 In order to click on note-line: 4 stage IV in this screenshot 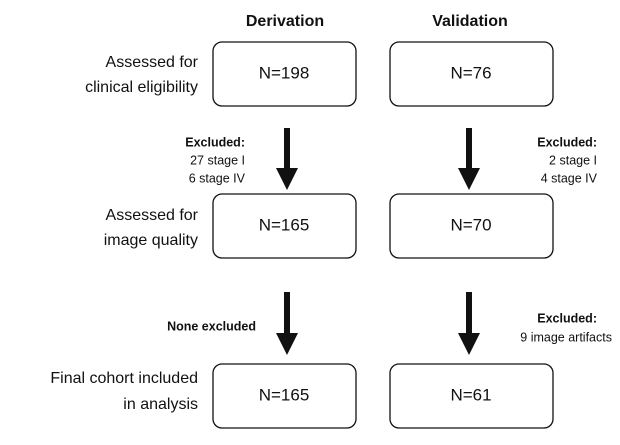, I will do `click(569, 178)`.